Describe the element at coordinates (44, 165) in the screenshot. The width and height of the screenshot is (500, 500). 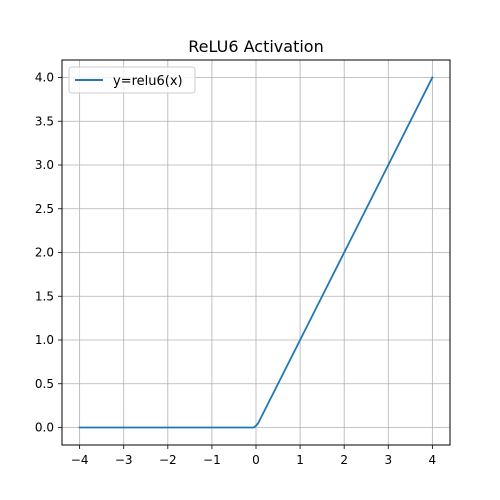
I see `y-tick-label: 3.0` at that location.